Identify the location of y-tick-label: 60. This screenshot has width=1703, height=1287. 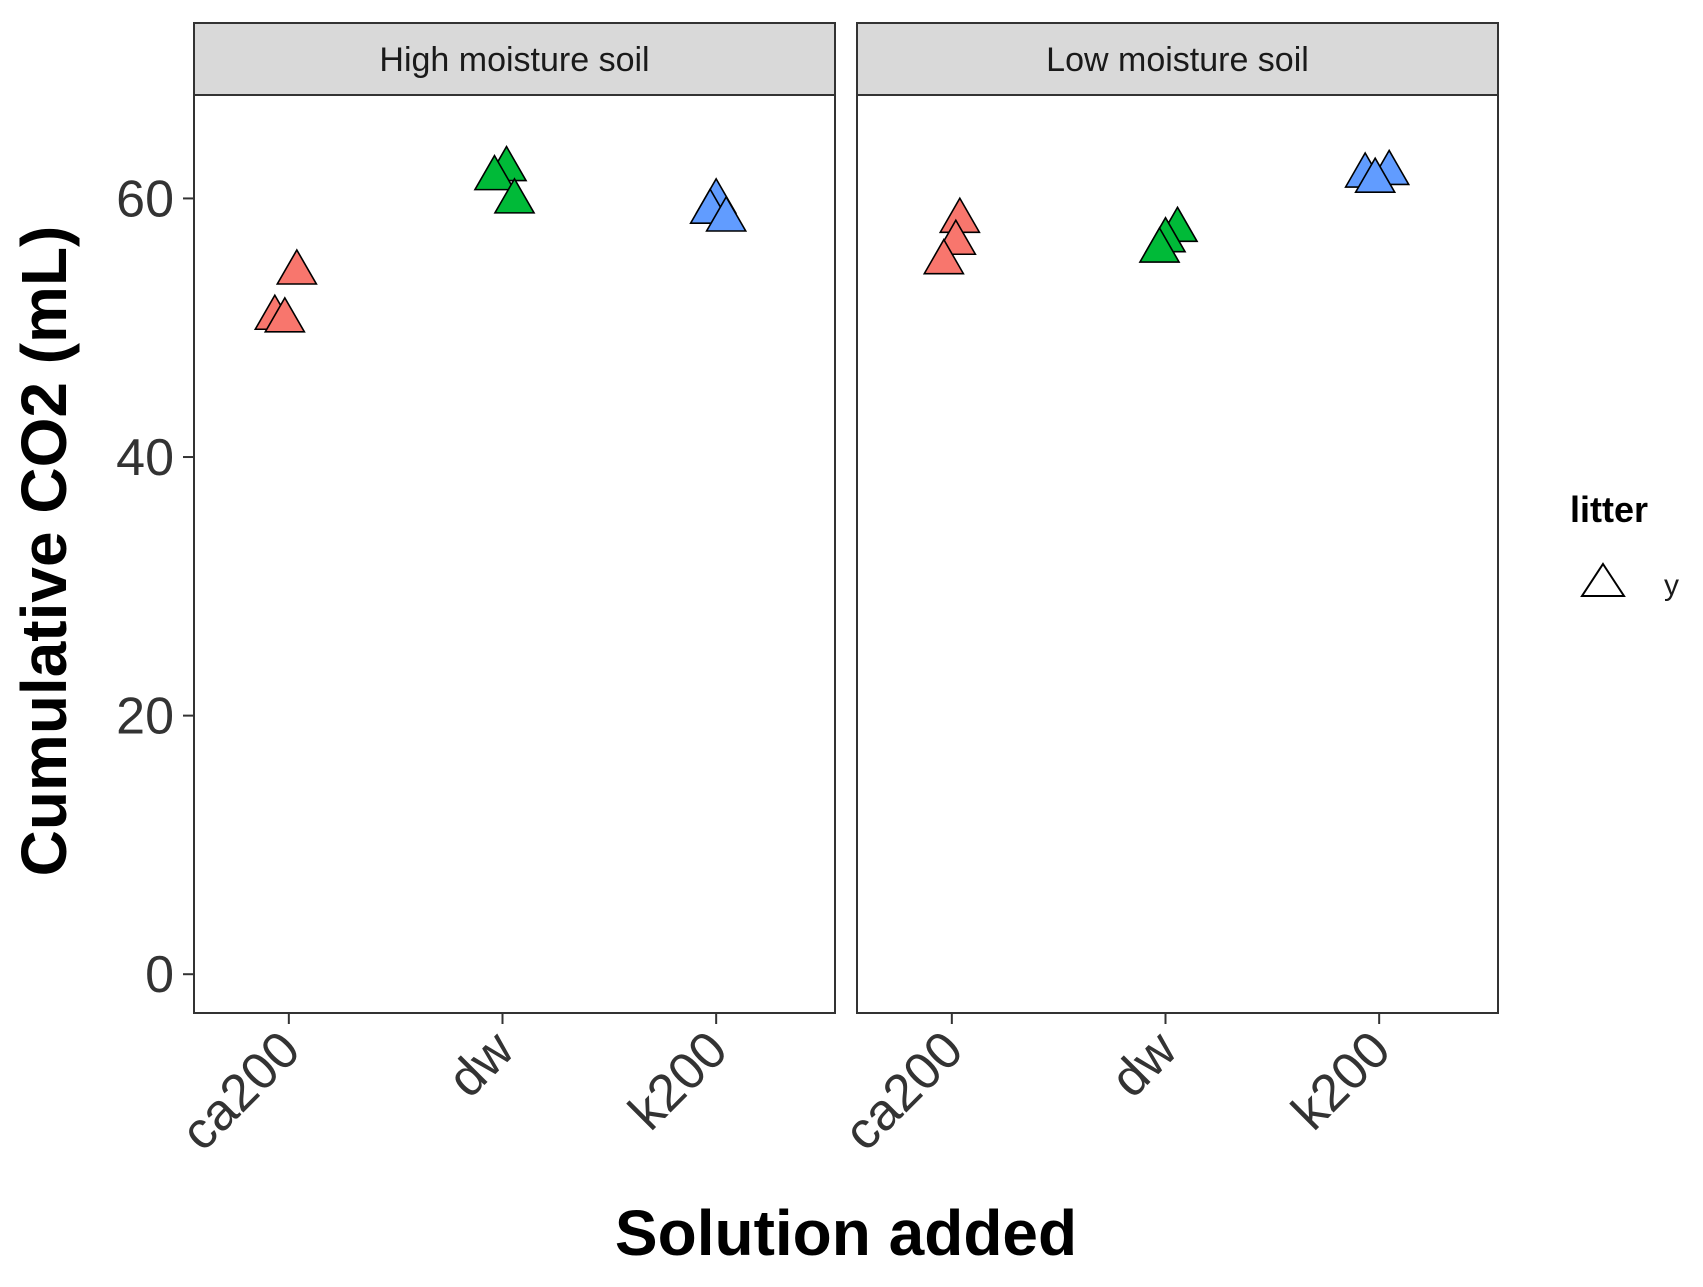
(145, 199).